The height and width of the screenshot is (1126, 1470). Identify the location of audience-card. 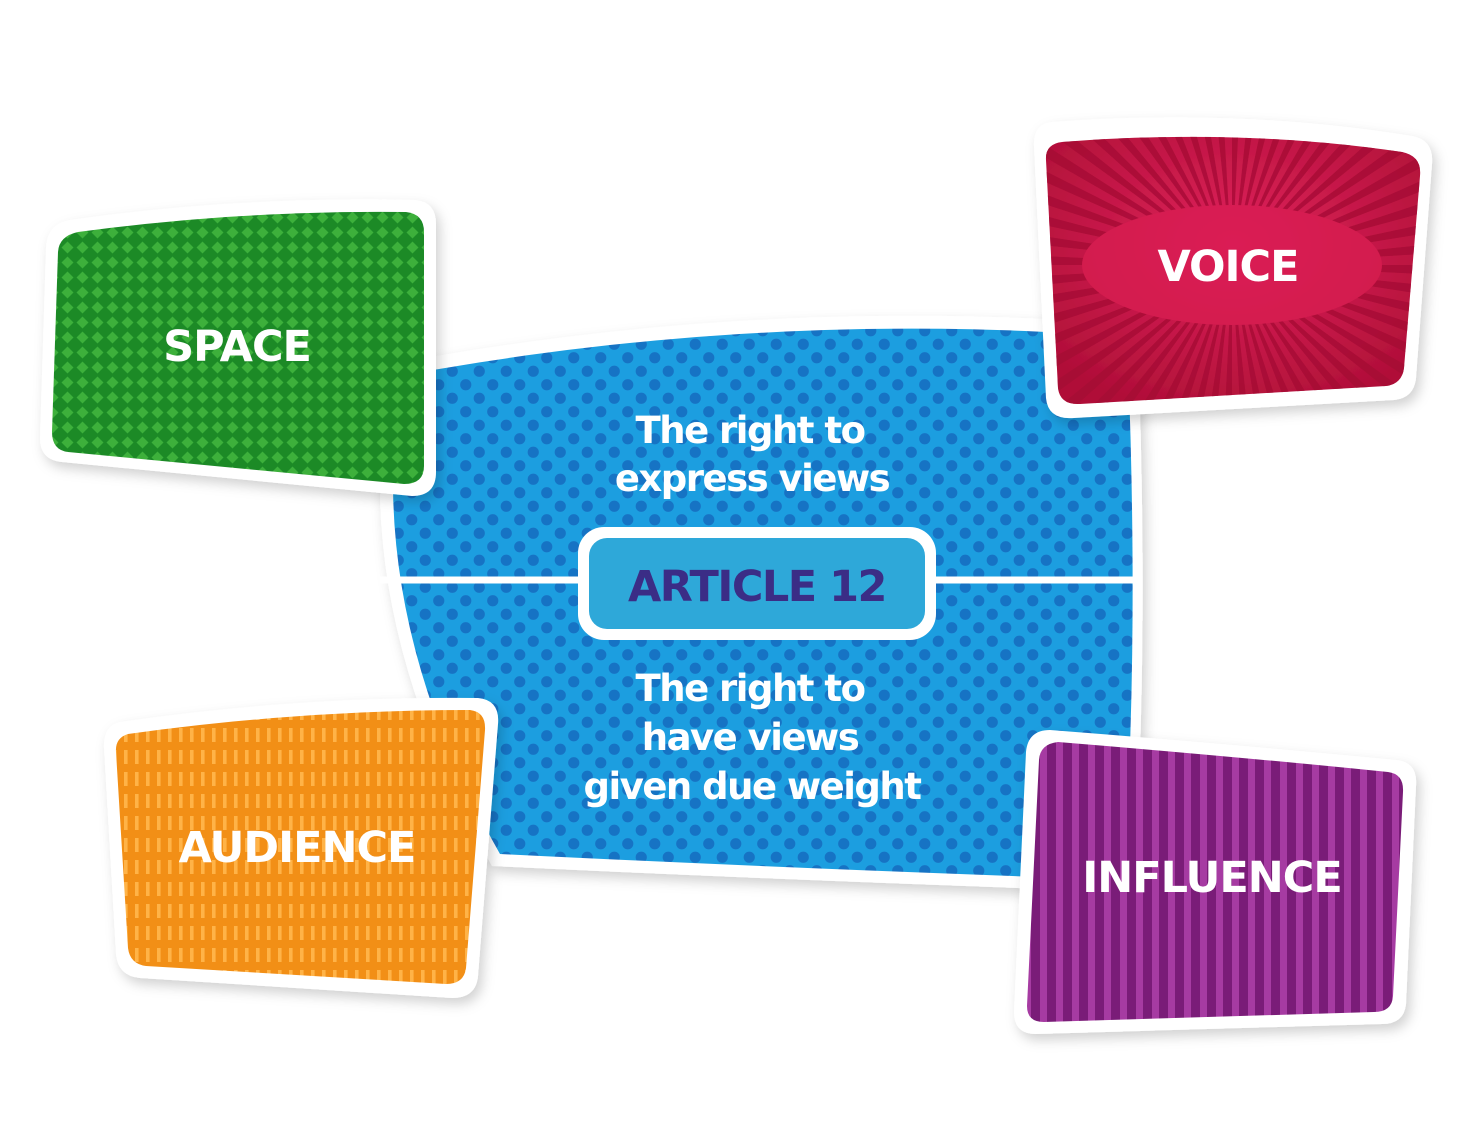
(301, 847).